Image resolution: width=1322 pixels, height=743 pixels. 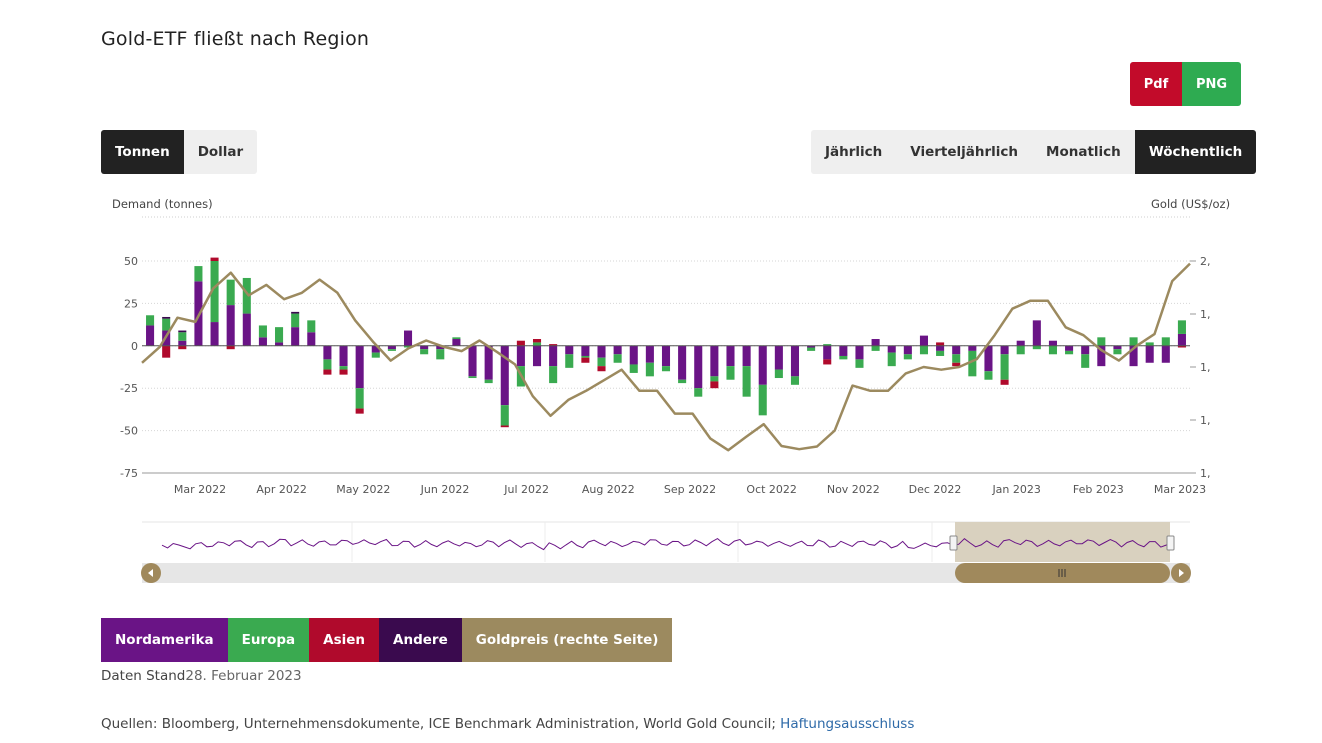 What do you see at coordinates (526, 489) in the screenshot?
I see `x-tick-label: Jul 2022` at bounding box center [526, 489].